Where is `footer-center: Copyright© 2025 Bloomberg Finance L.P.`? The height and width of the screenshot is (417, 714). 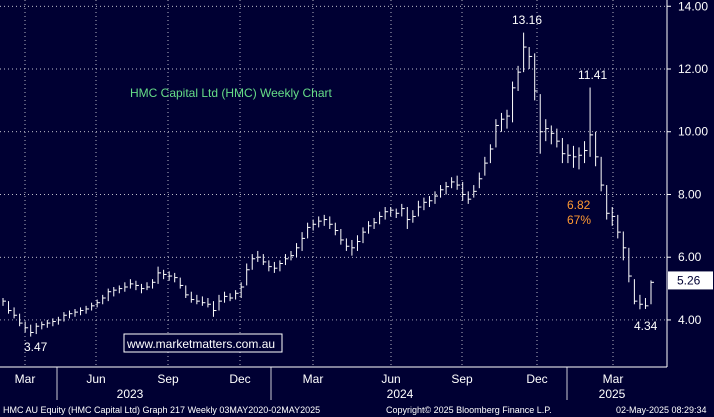
footer-center: Copyright© 2025 Bloomberg Finance L.P. is located at coordinates (469, 410).